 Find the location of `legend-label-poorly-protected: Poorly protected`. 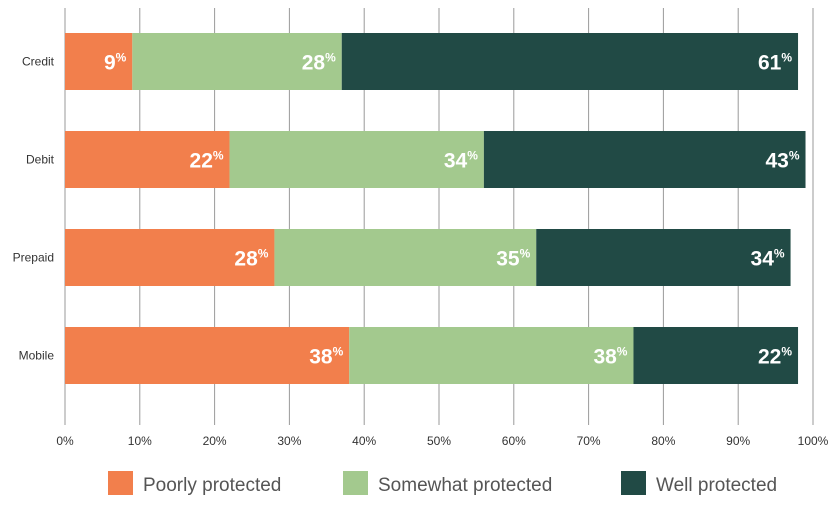

legend-label-poorly-protected: Poorly protected is located at coordinates (212, 485).